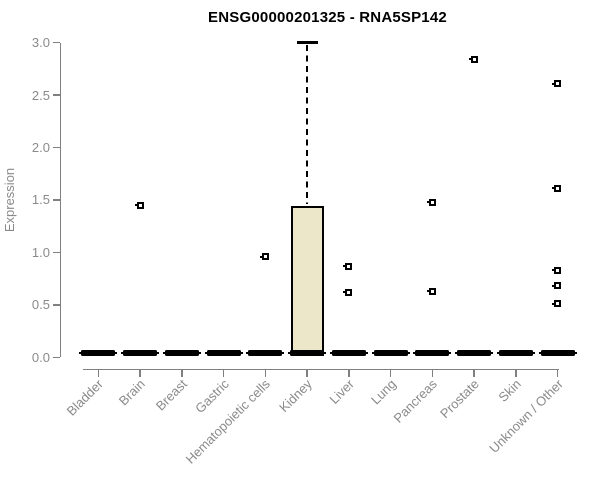 The image size is (600, 500). I want to click on y-axis-tick-label: 0.5, so click(40, 305).